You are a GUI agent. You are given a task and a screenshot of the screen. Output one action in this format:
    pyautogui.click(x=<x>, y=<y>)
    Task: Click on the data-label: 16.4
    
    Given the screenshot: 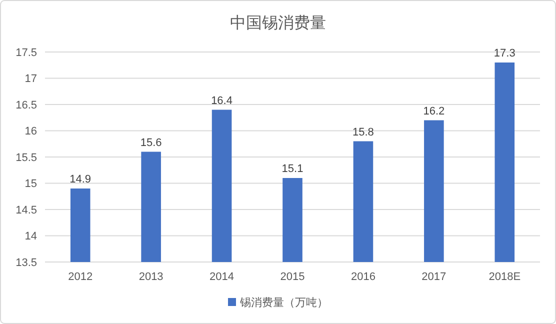 What is the action you would take?
    pyautogui.click(x=221, y=100)
    